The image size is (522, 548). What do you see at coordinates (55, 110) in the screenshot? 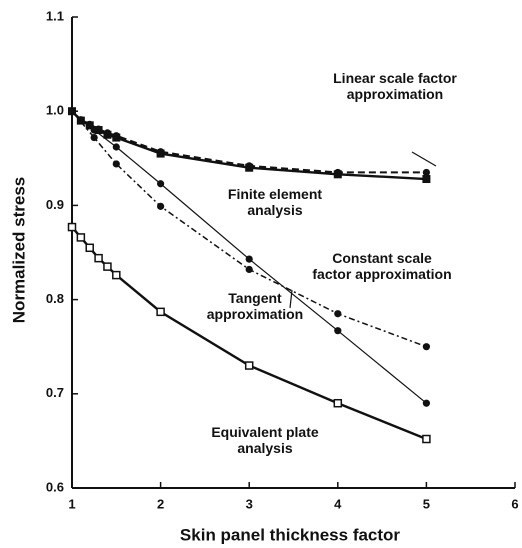
I see `y-tick-label: 1.0` at bounding box center [55, 110].